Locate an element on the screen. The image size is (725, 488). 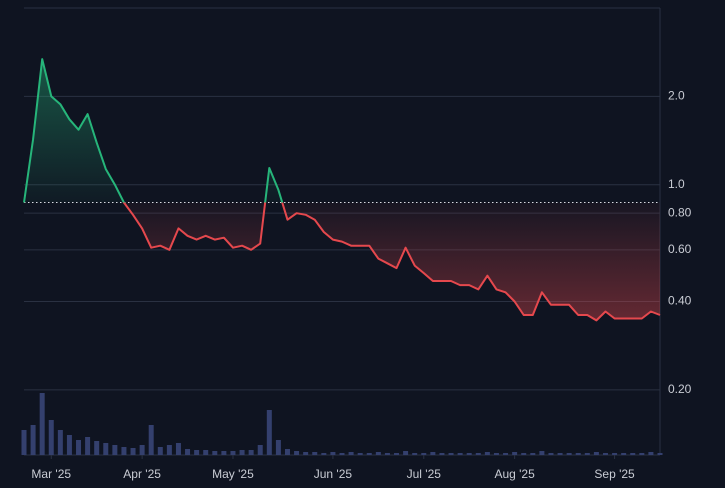
y-tick-label: 2.0 is located at coordinates (676, 96).